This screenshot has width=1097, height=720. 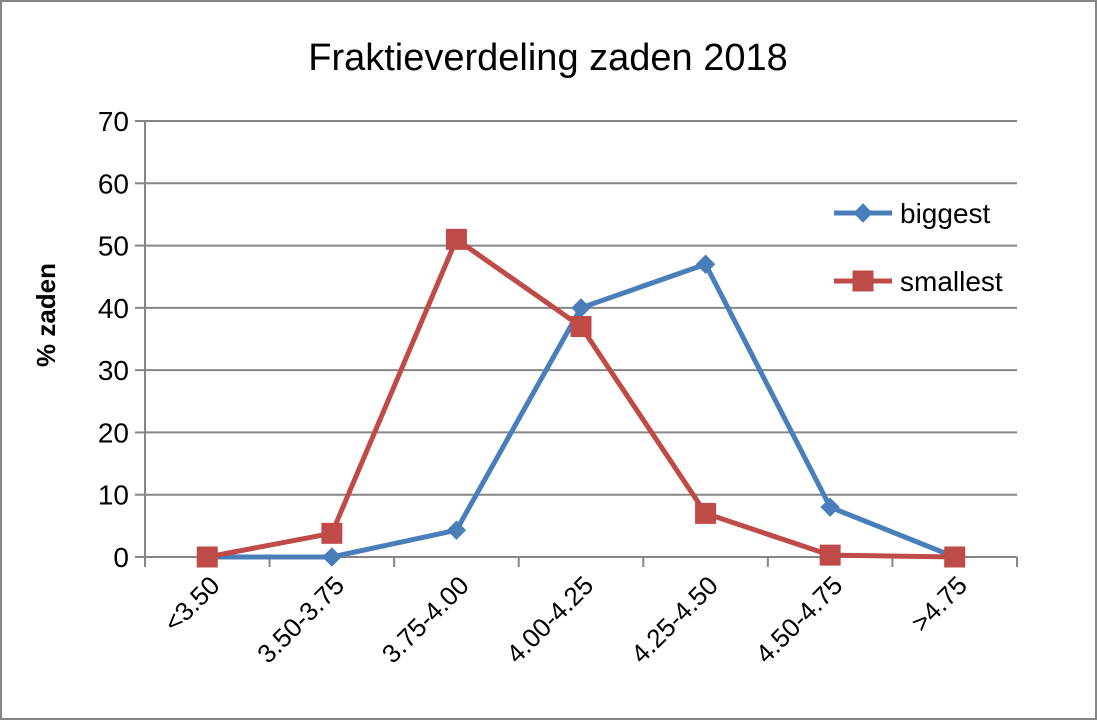 What do you see at coordinates (113, 121) in the screenshot?
I see `y-tick-label: 70` at bounding box center [113, 121].